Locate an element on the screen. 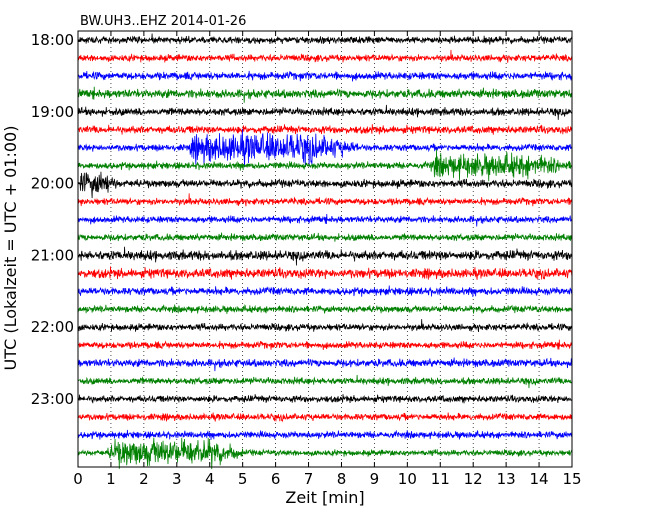  y-tick-label: 18:00 is located at coordinates (52, 40).